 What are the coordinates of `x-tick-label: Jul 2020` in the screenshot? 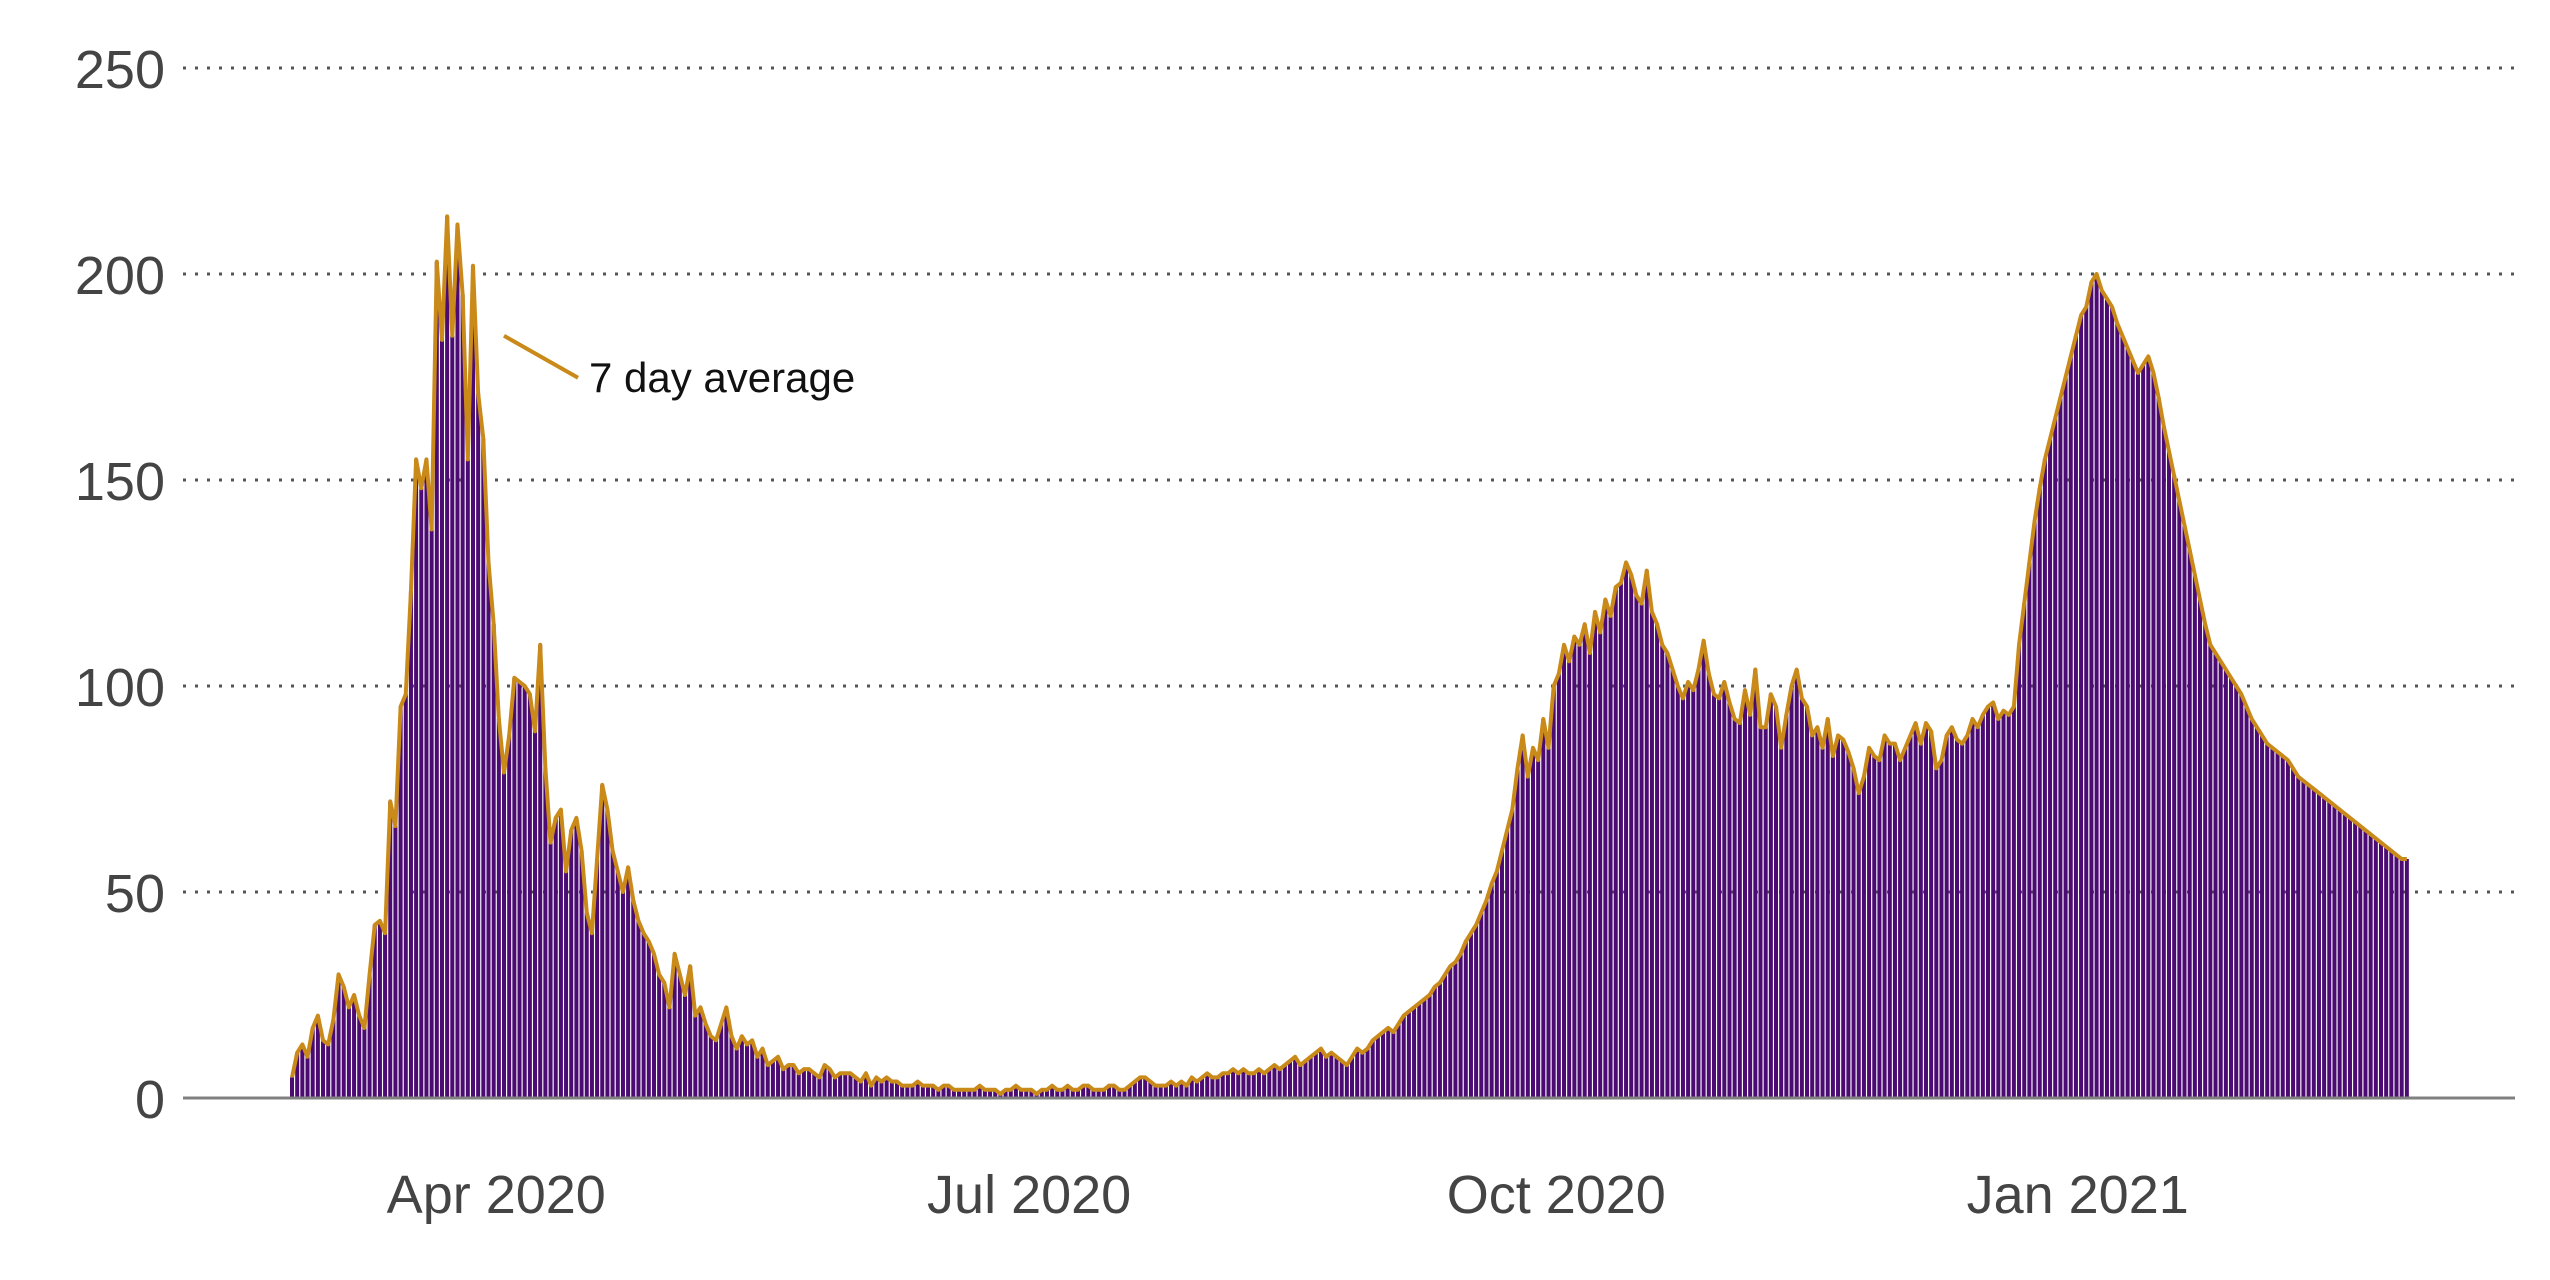 It's located at (1029, 1195).